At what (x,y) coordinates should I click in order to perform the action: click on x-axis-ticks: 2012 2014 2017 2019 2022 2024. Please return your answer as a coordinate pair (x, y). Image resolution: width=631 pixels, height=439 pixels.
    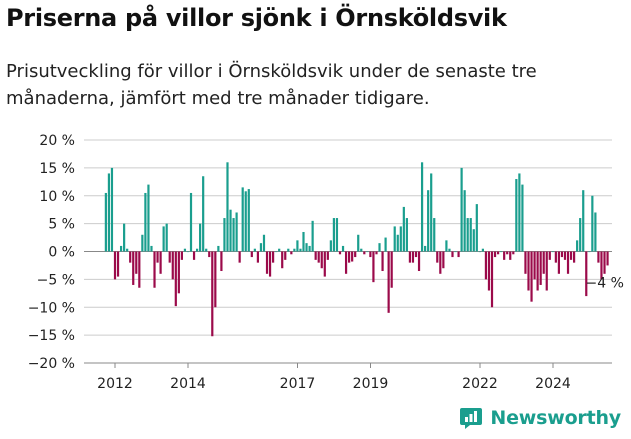
    Looking at the image, I should click on (348, 377).